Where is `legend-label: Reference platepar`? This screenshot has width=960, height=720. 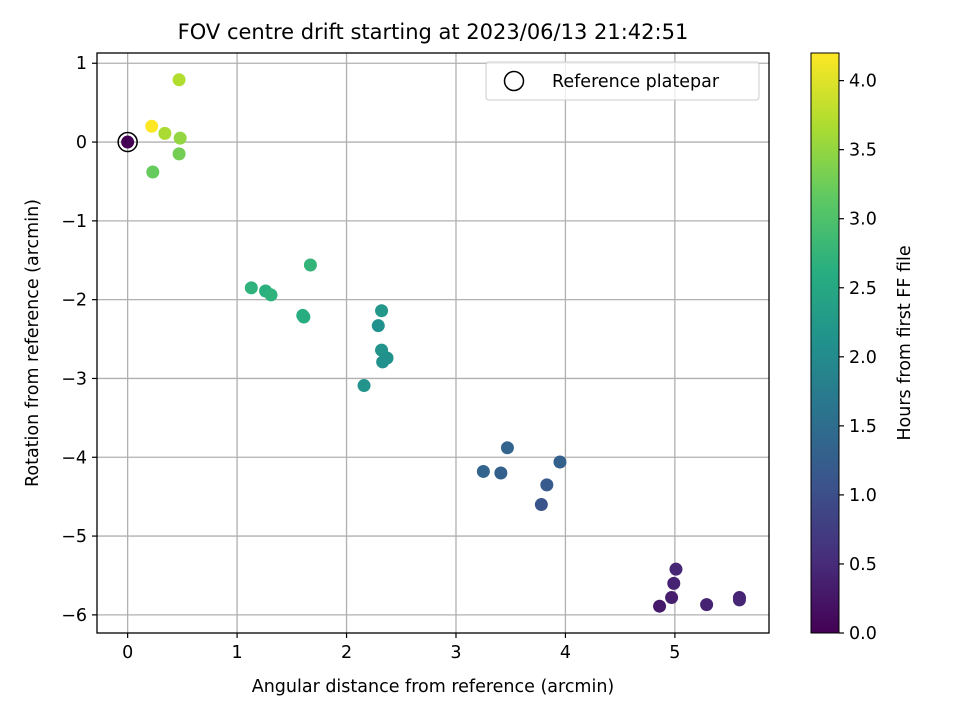
legend-label: Reference platepar is located at coordinates (636, 82).